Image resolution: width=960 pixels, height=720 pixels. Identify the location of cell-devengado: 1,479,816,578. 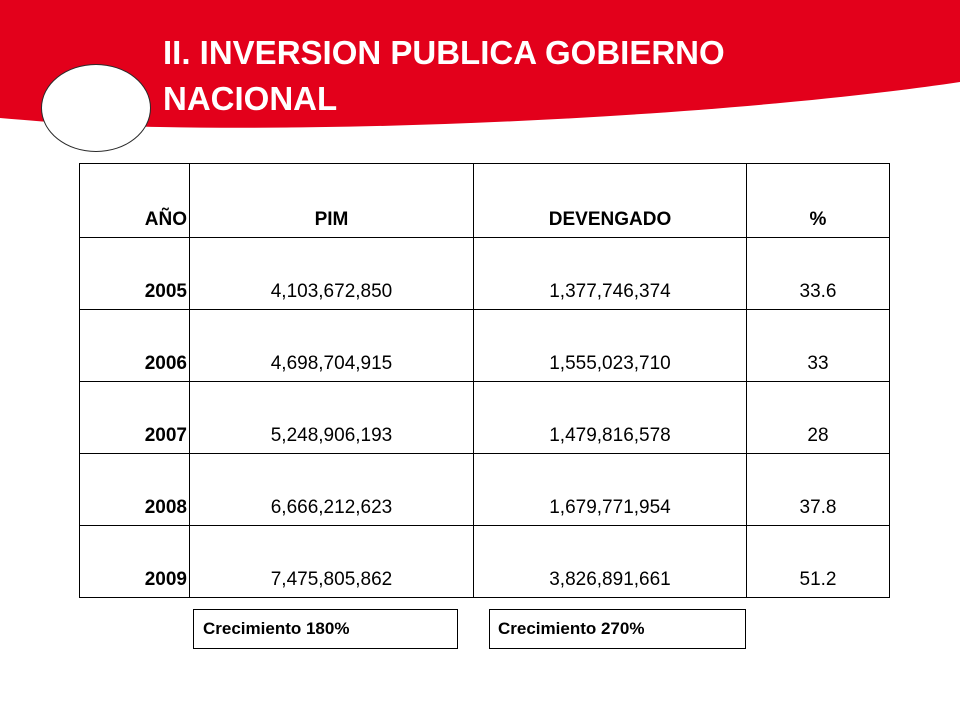
(610, 417).